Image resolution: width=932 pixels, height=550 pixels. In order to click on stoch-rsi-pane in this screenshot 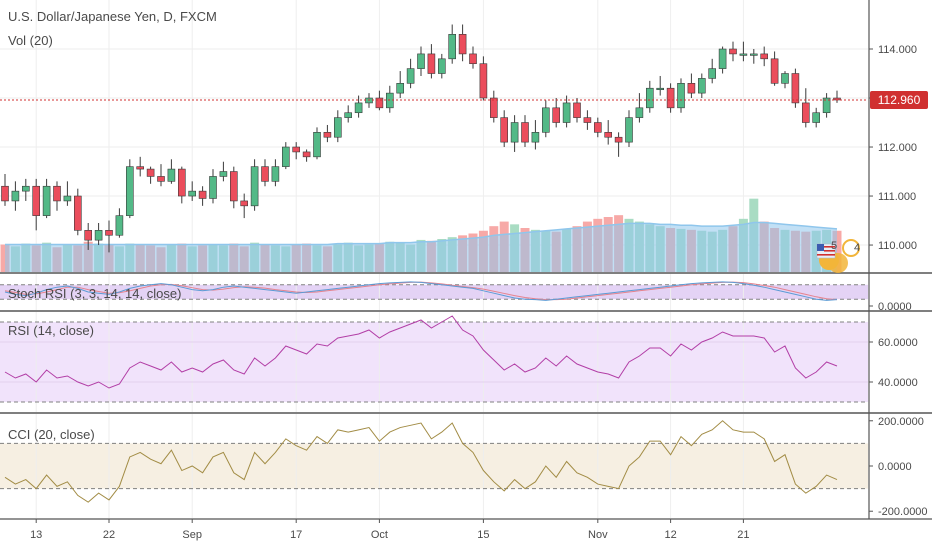, I will do `click(434, 291)`.